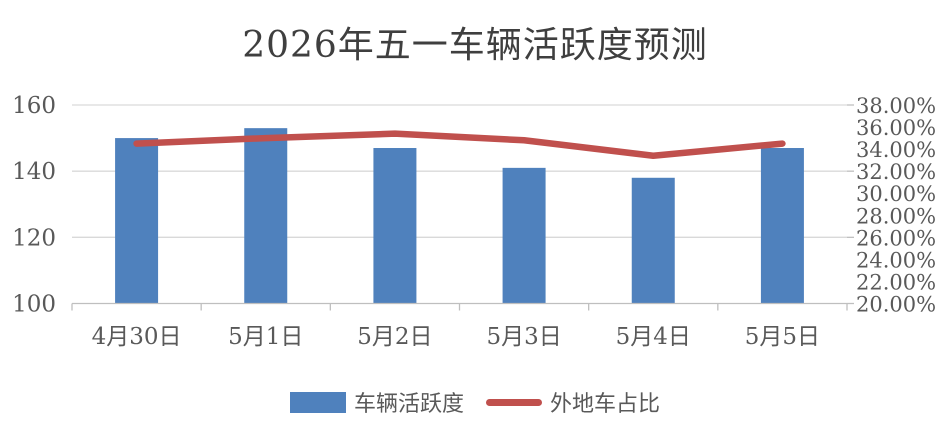 This screenshot has width=950, height=432. Describe the element at coordinates (782, 226) in the screenshot. I see `bar-5月5日` at that location.